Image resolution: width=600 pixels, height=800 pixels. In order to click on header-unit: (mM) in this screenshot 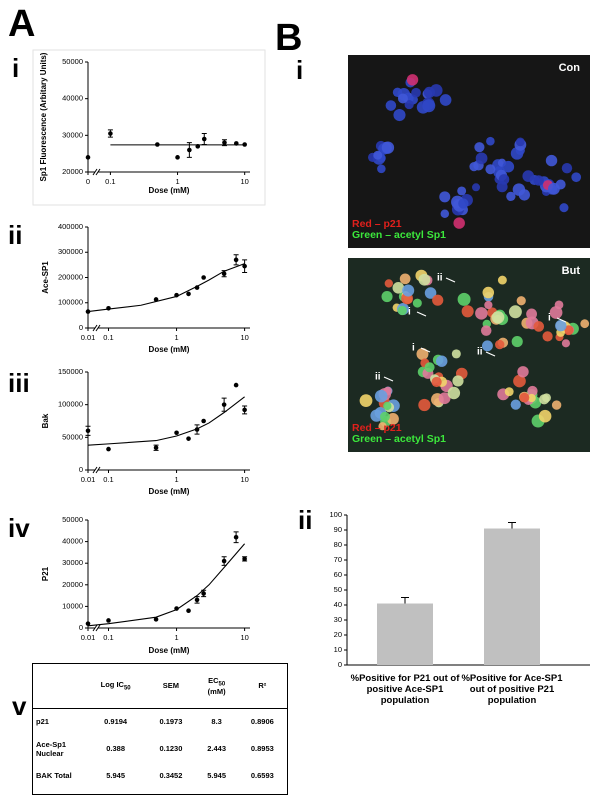, I will do `click(216, 691)`.